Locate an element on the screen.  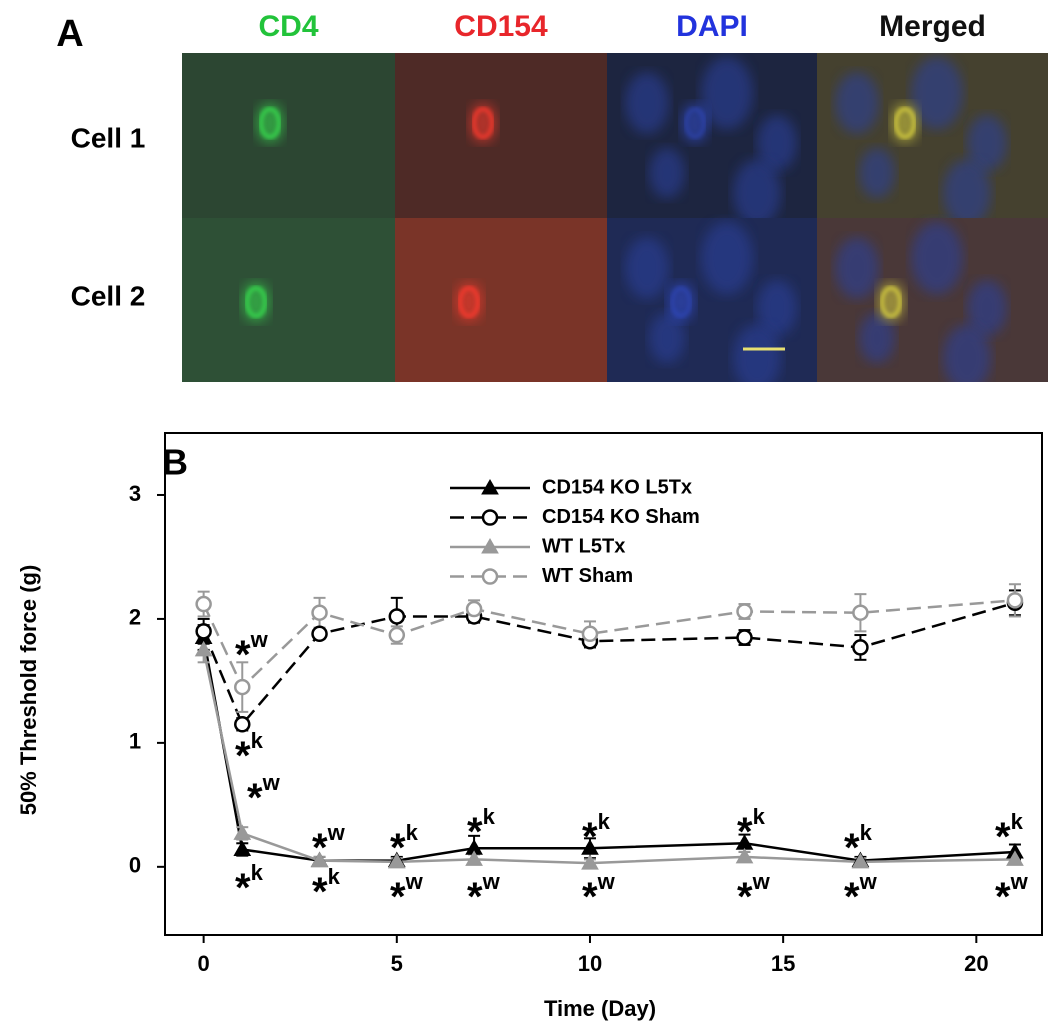
x-axis-title: Time (Day) is located at coordinates (600, 1008).